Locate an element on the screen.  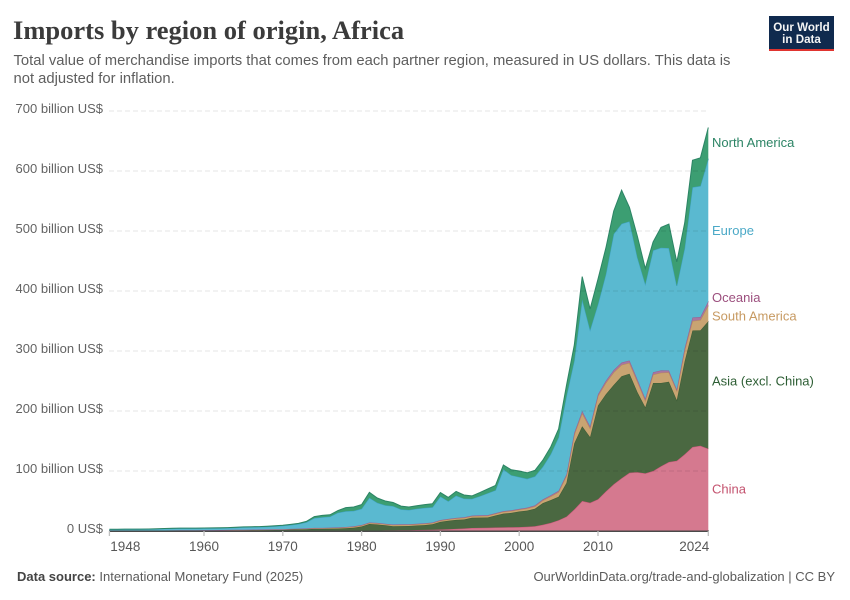
svg-text: Oceania is located at coordinates (736, 297).